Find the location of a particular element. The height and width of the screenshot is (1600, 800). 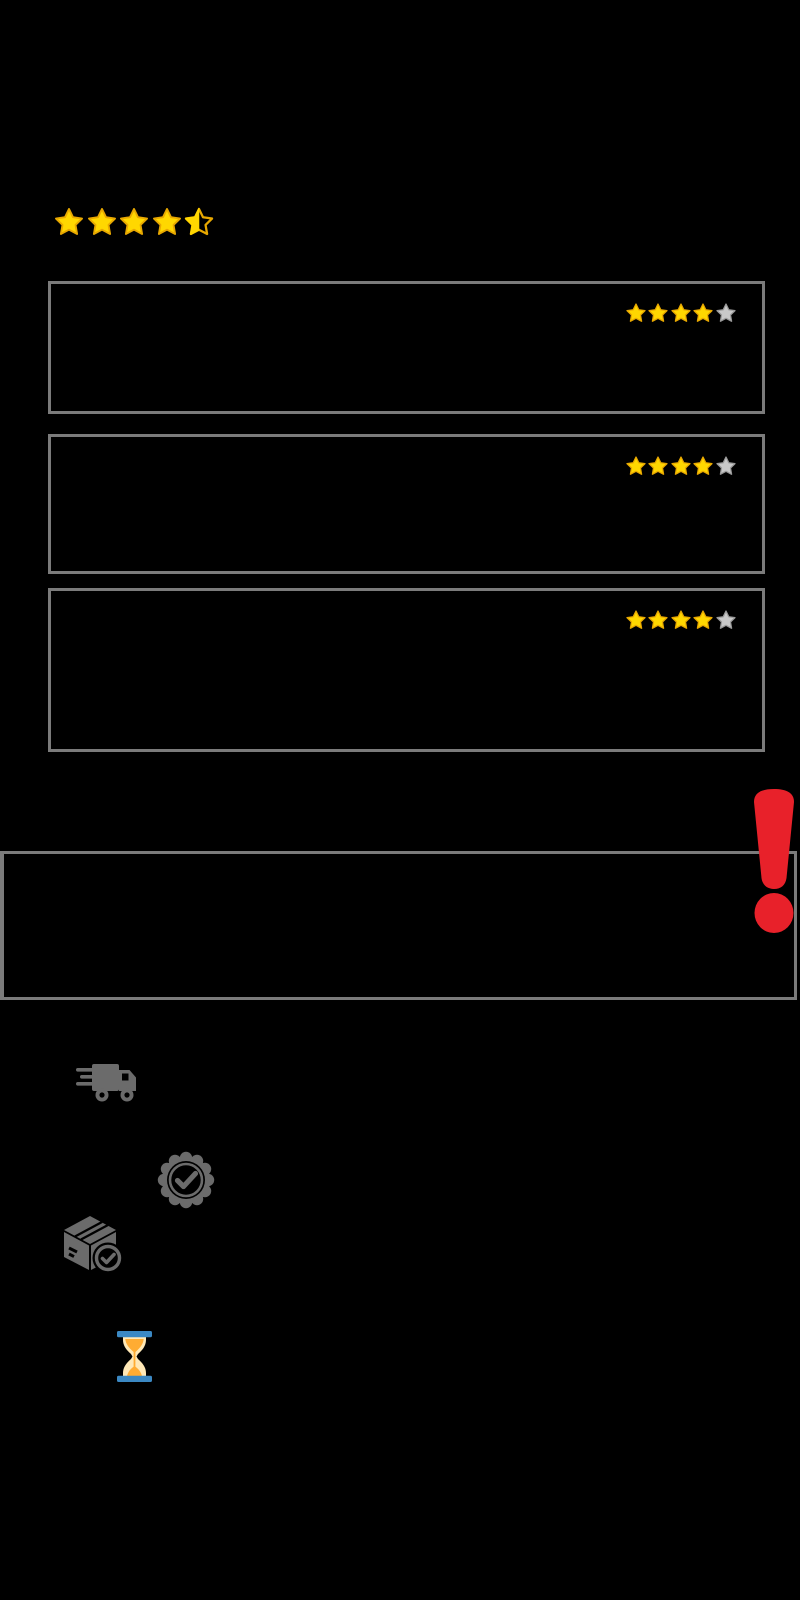

package-check-icon is located at coordinates (94, 1244).